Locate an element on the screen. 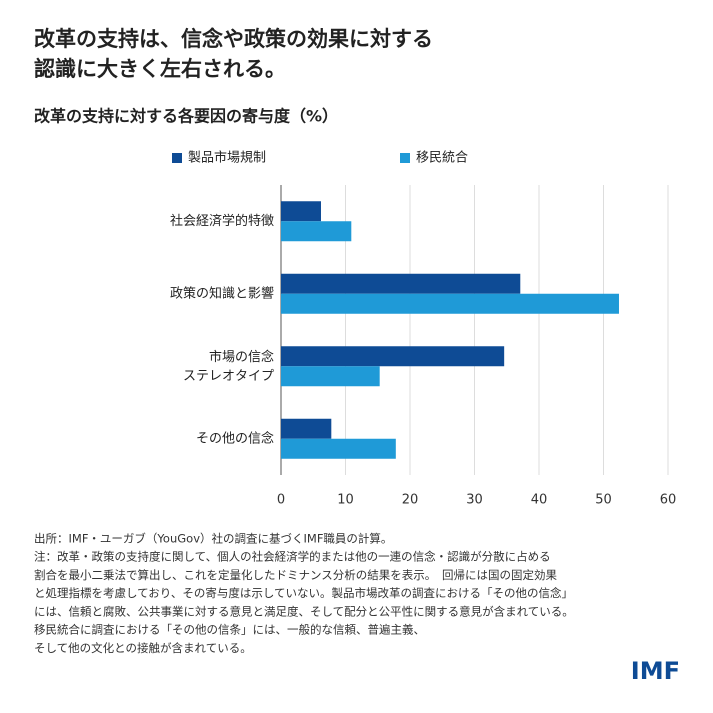  legend-label: 製品市場規制 is located at coordinates (227, 158).